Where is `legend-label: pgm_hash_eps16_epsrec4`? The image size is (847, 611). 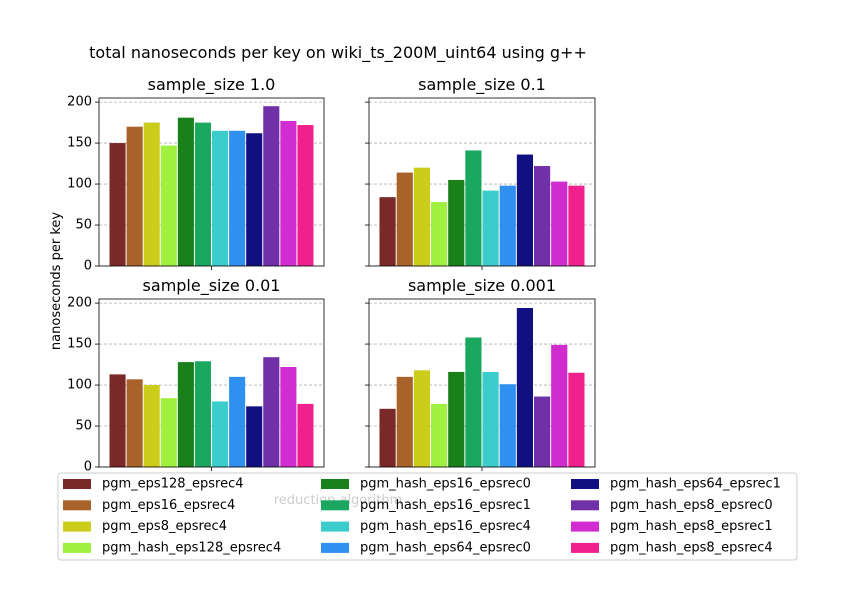
legend-label: pgm_hash_eps16_epsrec4 is located at coordinates (445, 526).